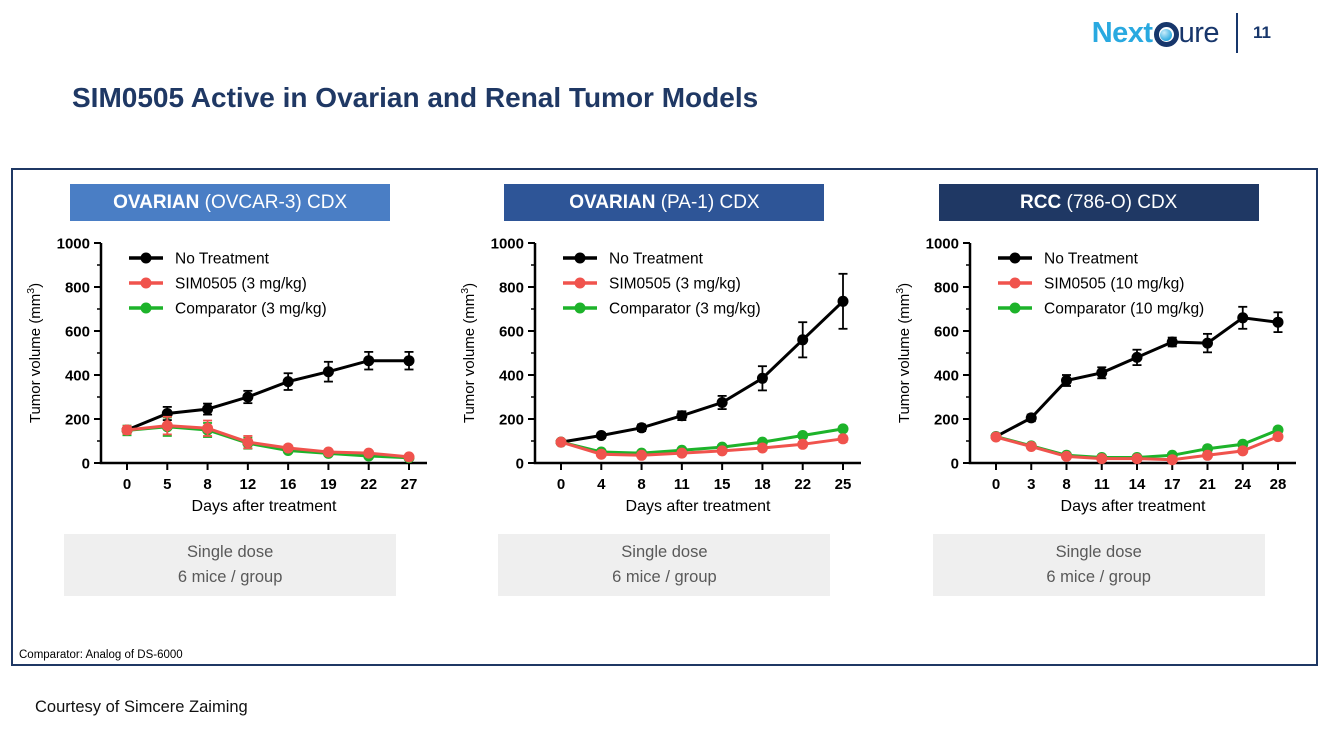 This screenshot has width=1333, height=749. What do you see at coordinates (763, 484) in the screenshot?
I see `svg-text: 18` at bounding box center [763, 484].